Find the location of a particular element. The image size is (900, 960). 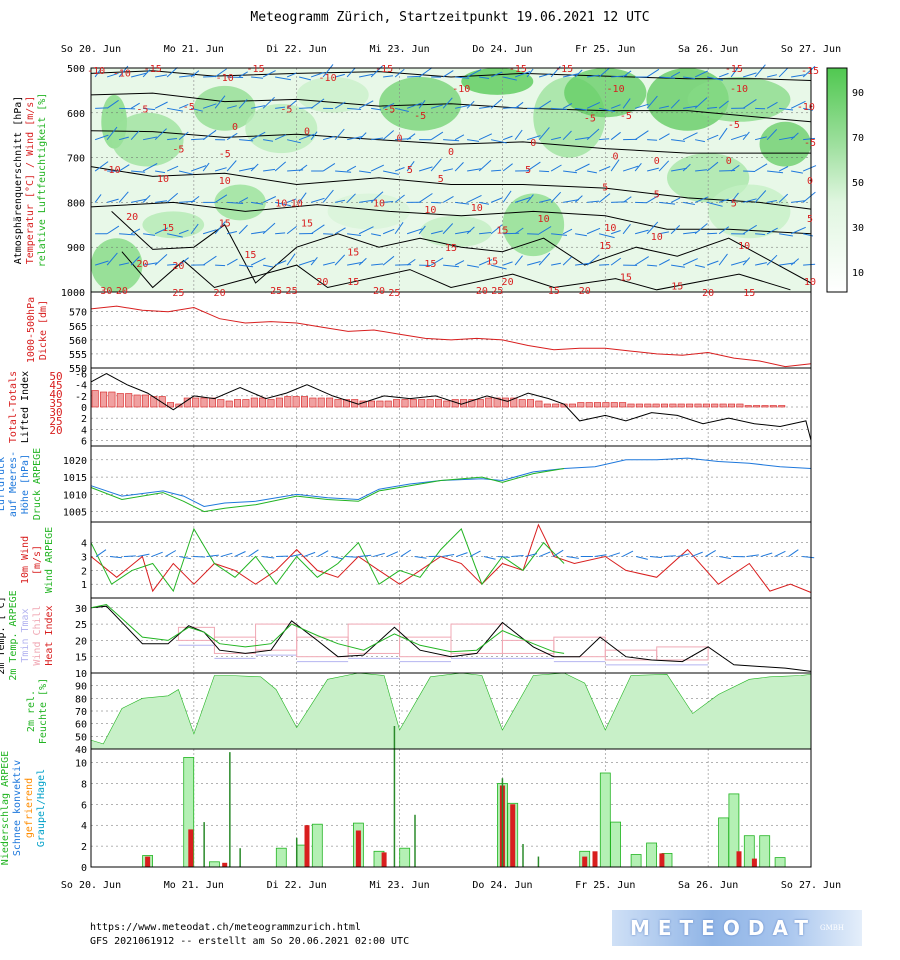

colorbar-tick-label: 30 is located at coordinates (858, 228).